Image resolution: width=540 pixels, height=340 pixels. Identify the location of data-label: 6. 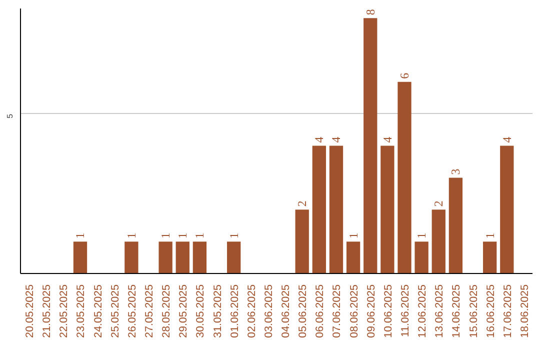
(405, 75).